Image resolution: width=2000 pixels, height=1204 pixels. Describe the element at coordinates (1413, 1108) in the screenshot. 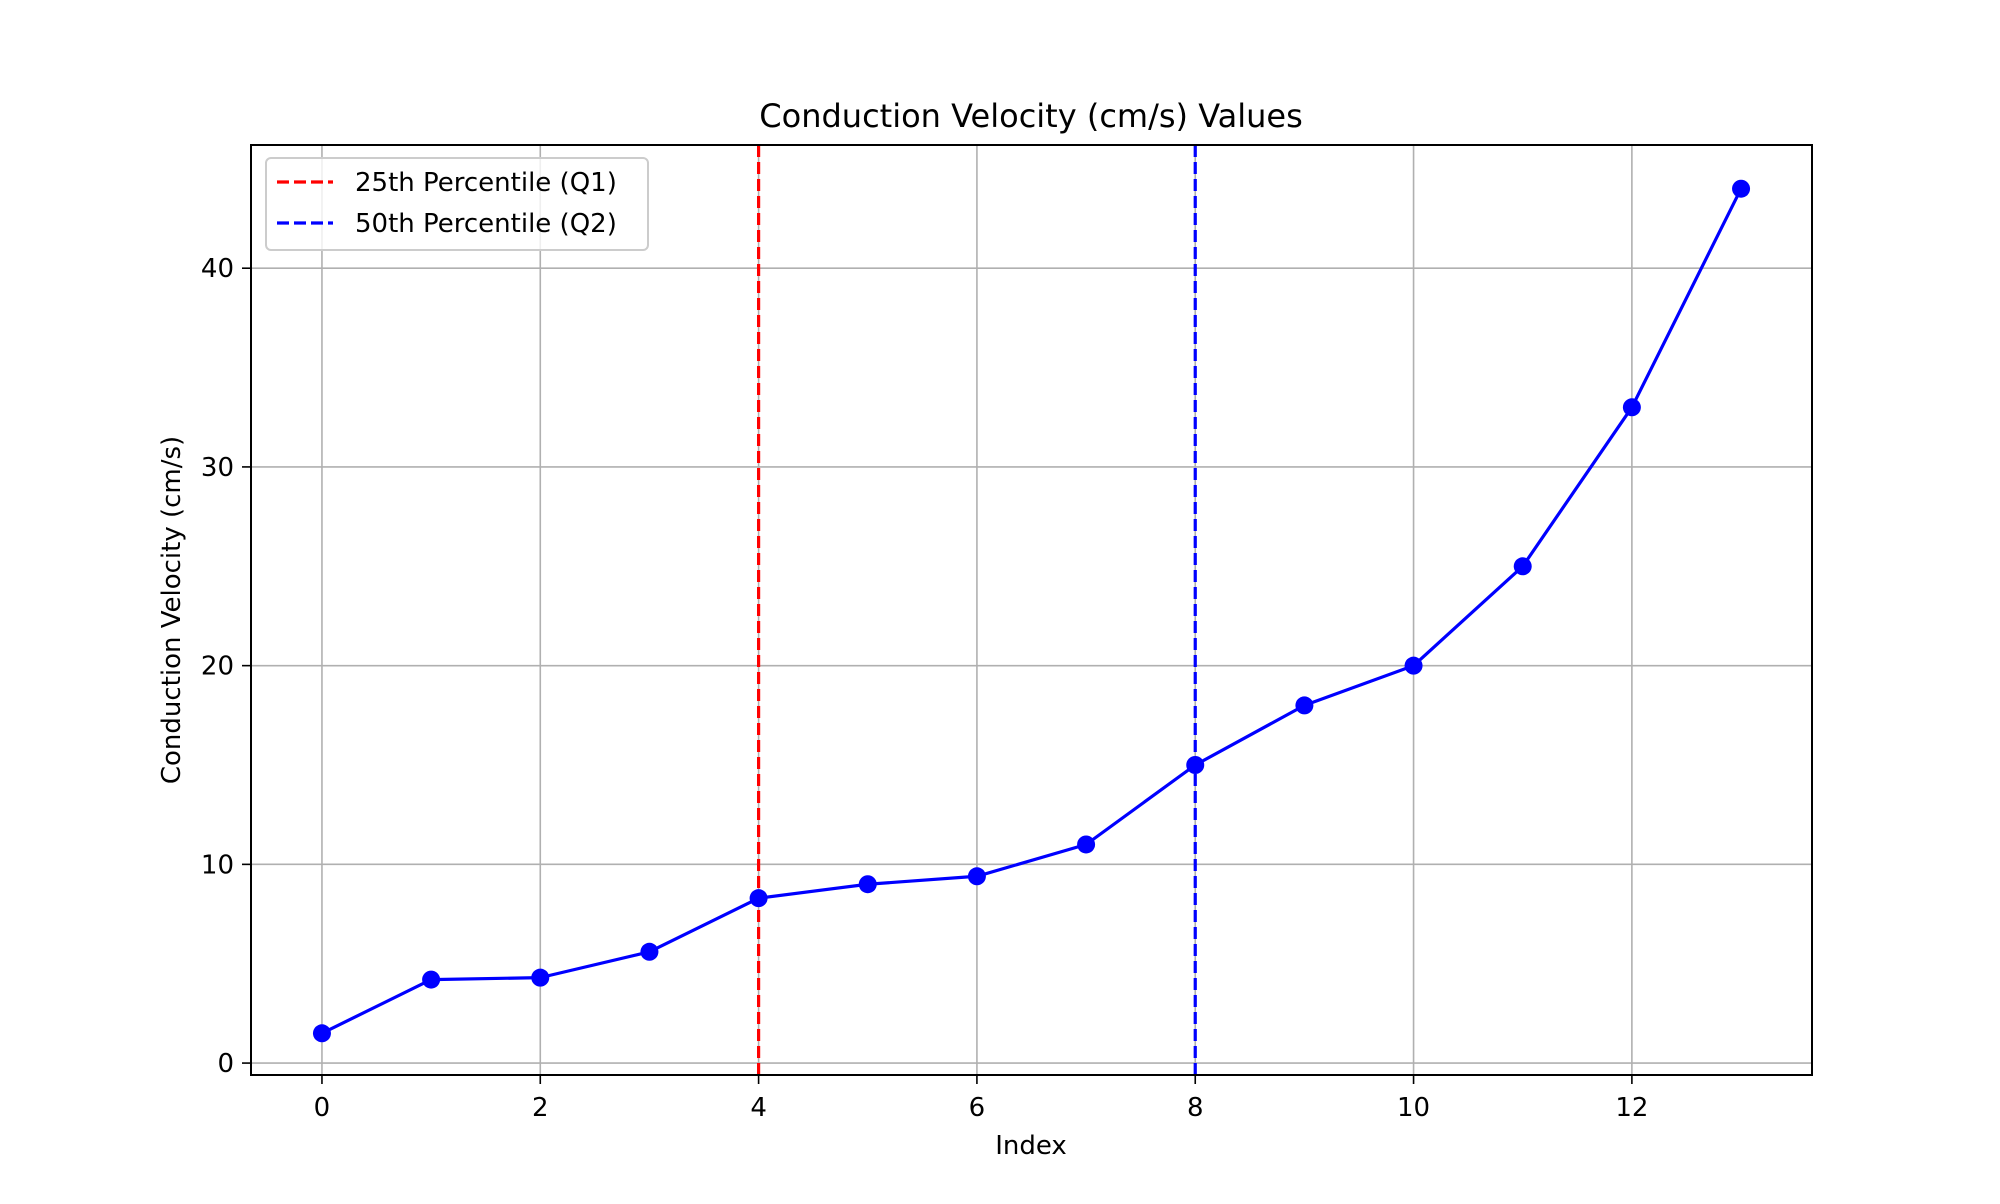

I see `x-tick-label: 10` at that location.